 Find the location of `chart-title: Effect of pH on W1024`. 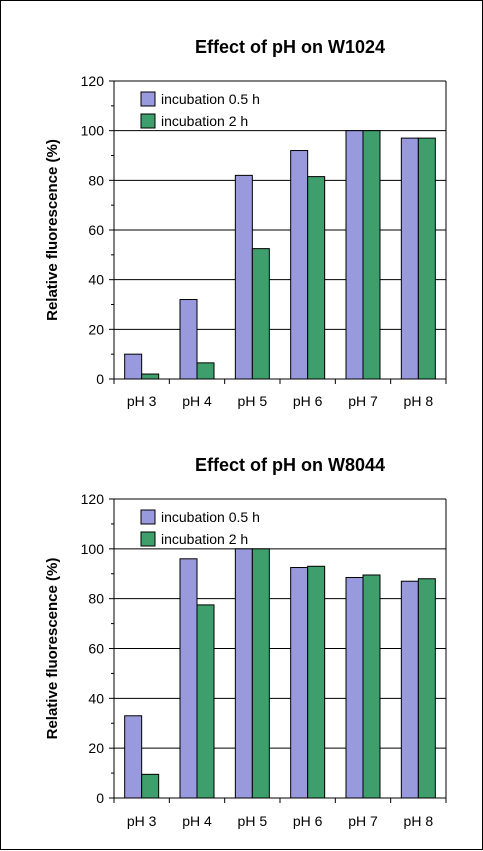

chart-title: Effect of pH on W1024 is located at coordinates (290, 47).